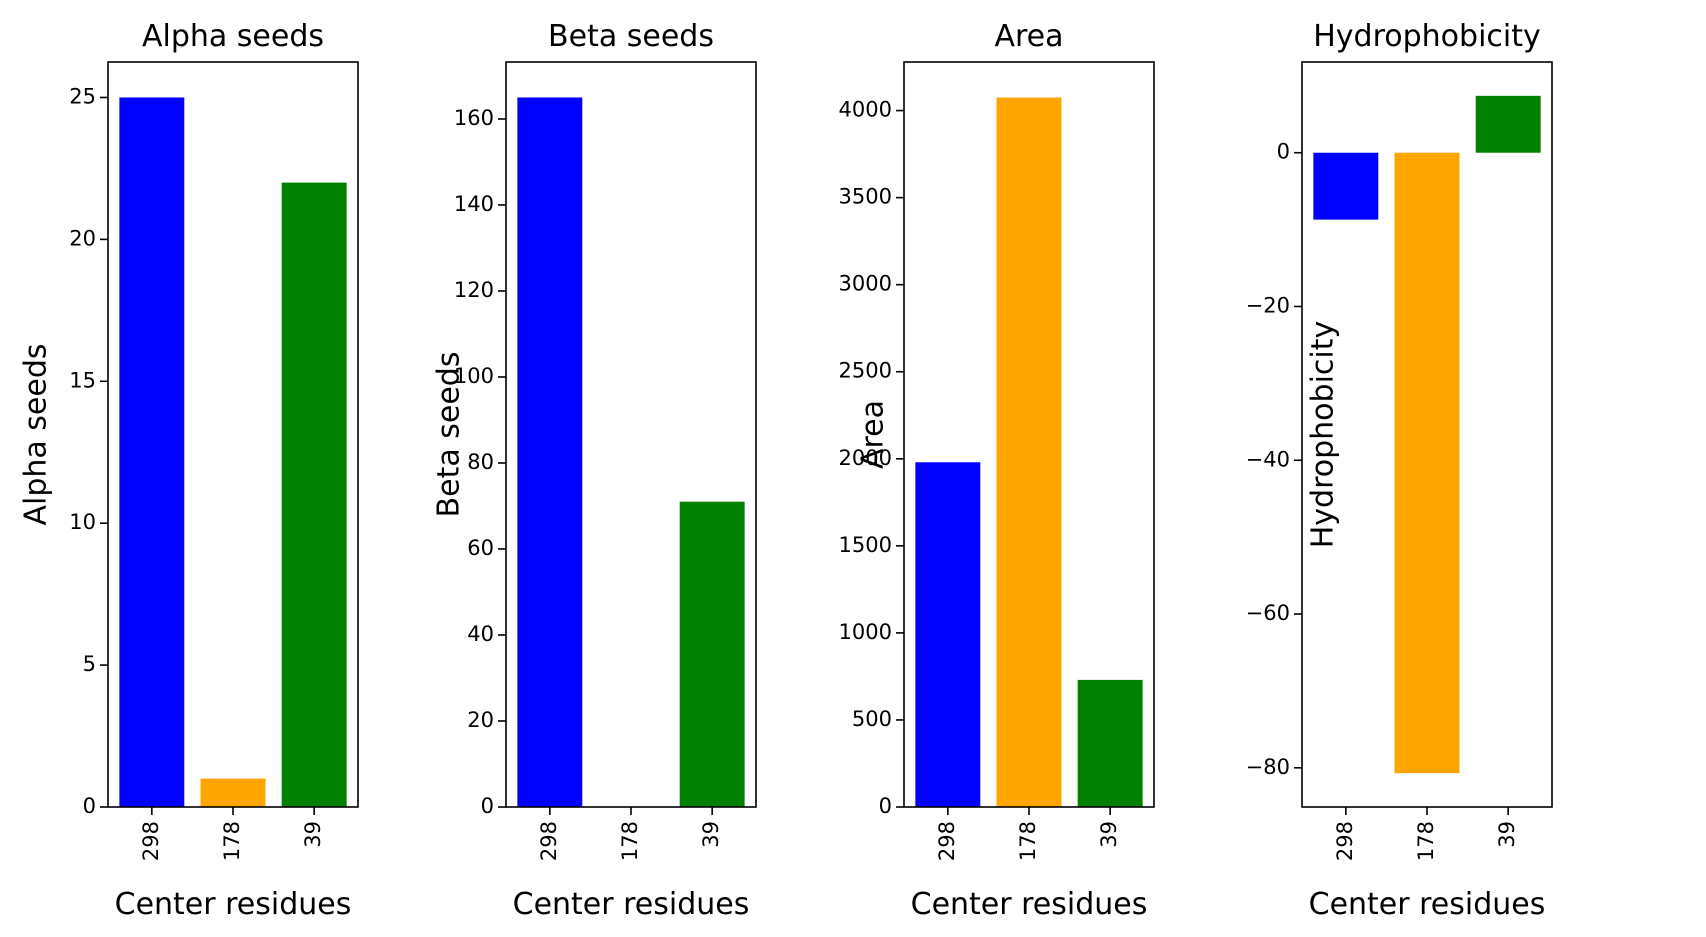  I want to click on panel-title: Beta seeds, so click(631, 36).